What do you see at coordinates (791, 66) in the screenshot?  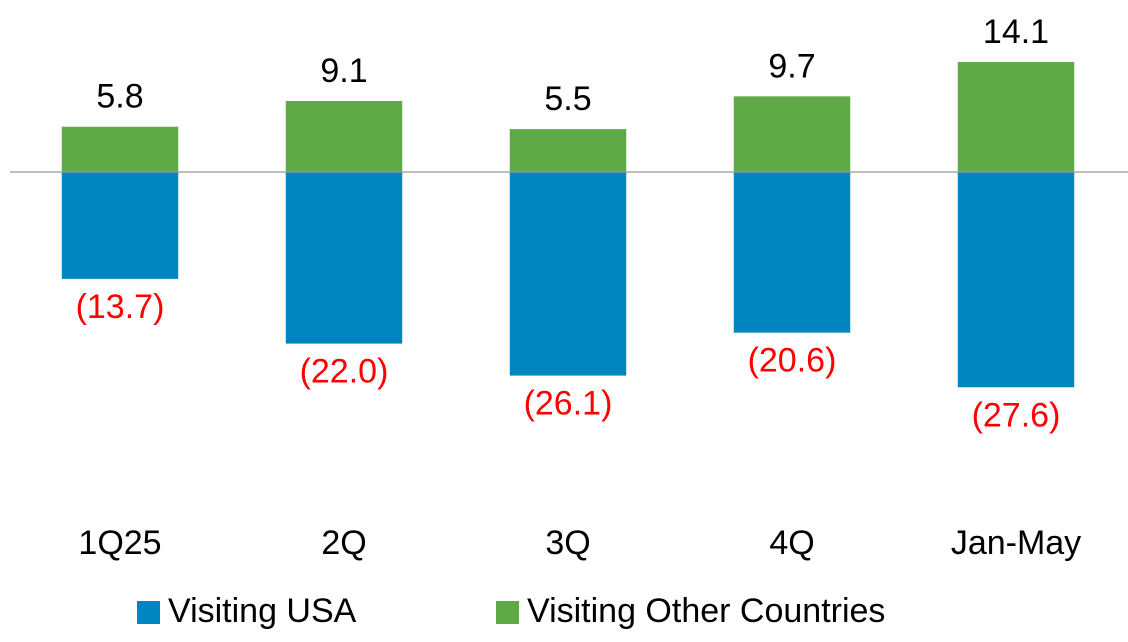 I see `data-label: 9.7` at bounding box center [791, 66].